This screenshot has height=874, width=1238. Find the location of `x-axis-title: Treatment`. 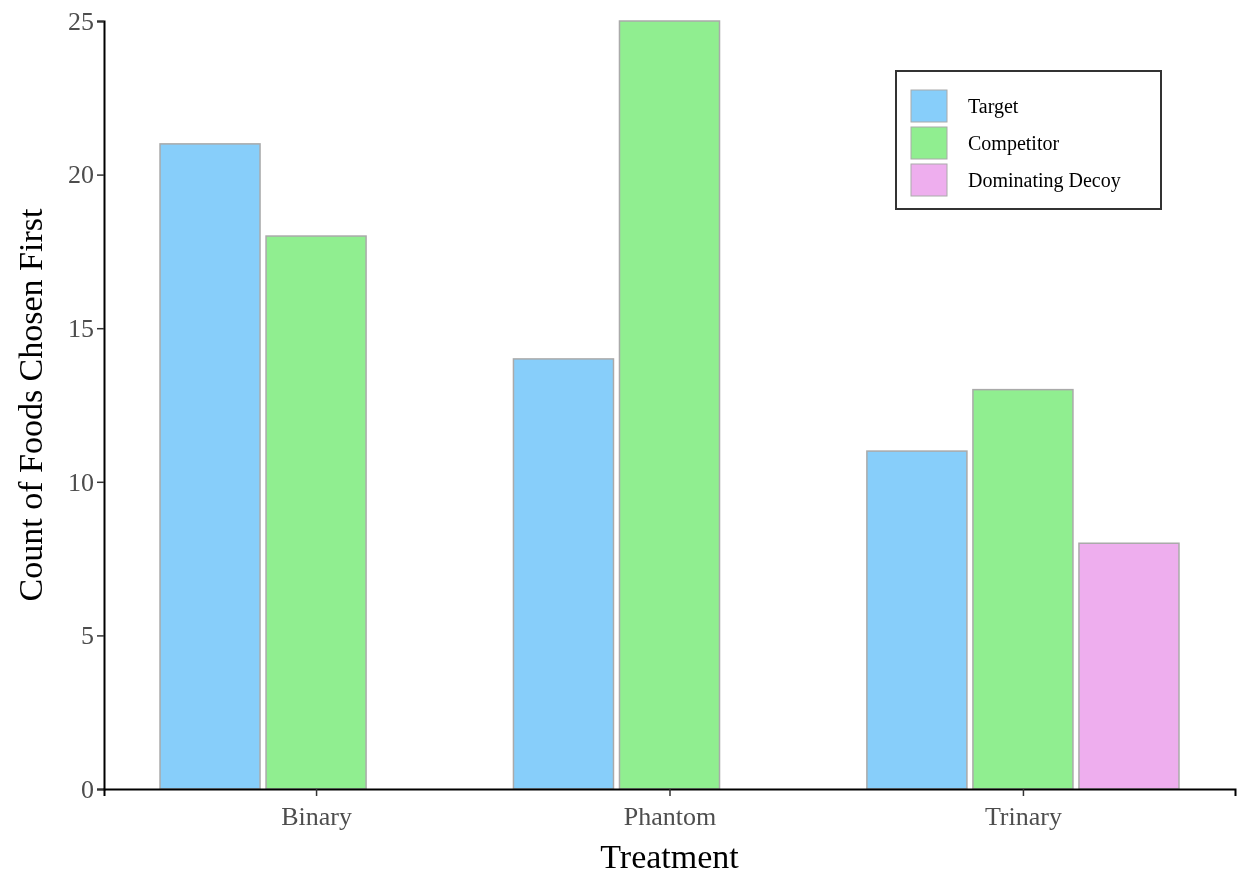

x-axis-title: Treatment is located at coordinates (670, 856).